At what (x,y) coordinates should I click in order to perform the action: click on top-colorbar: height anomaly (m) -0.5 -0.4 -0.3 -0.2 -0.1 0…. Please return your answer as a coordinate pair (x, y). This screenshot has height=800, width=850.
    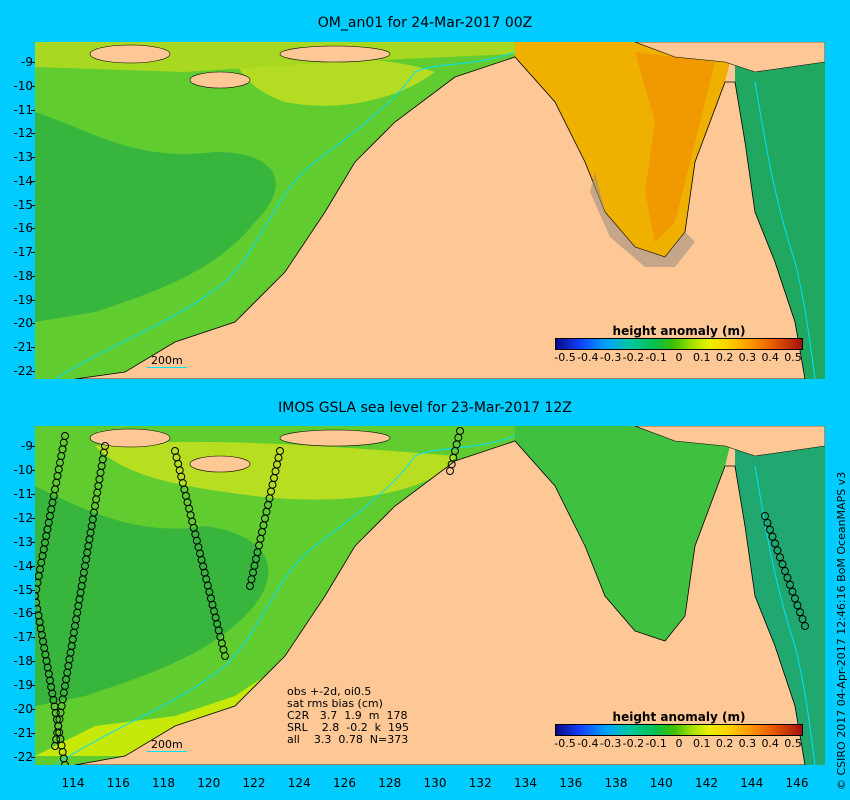
    Looking at the image, I should click on (678, 344).